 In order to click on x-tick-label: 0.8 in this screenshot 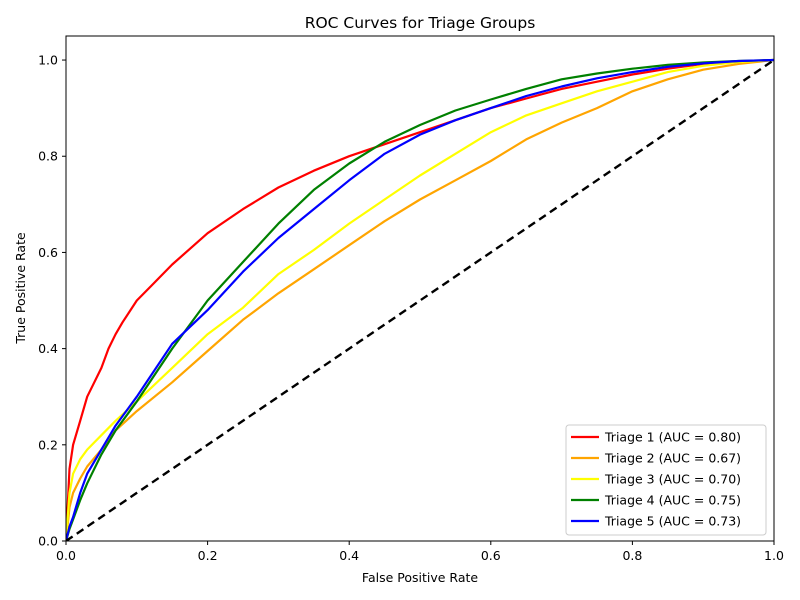, I will do `click(632, 555)`.